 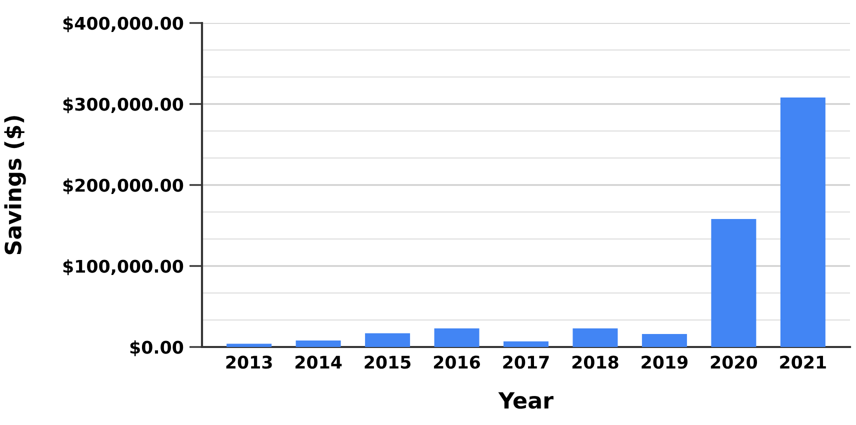 What do you see at coordinates (15, 185) in the screenshot?
I see `y-axis-title: Savings ($)` at bounding box center [15, 185].